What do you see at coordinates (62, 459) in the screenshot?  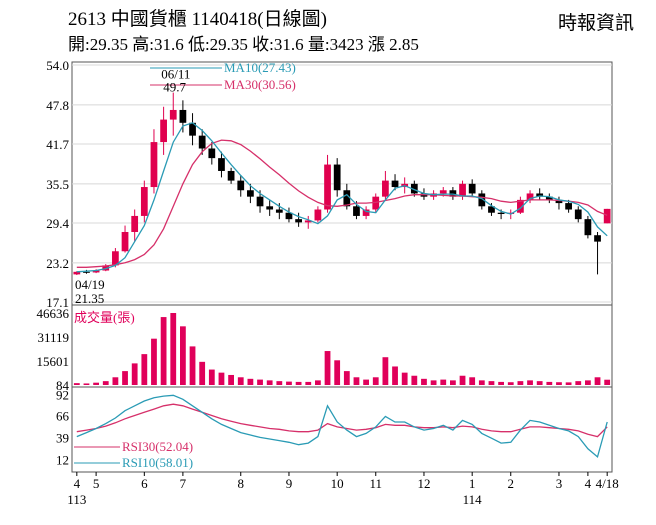 I see `rsi-tick-label: 12` at bounding box center [62, 459].